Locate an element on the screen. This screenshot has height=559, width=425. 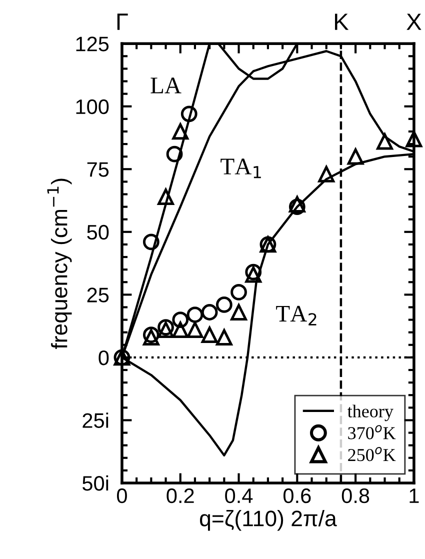
x-tick-label: 0.6 is located at coordinates (297, 496).